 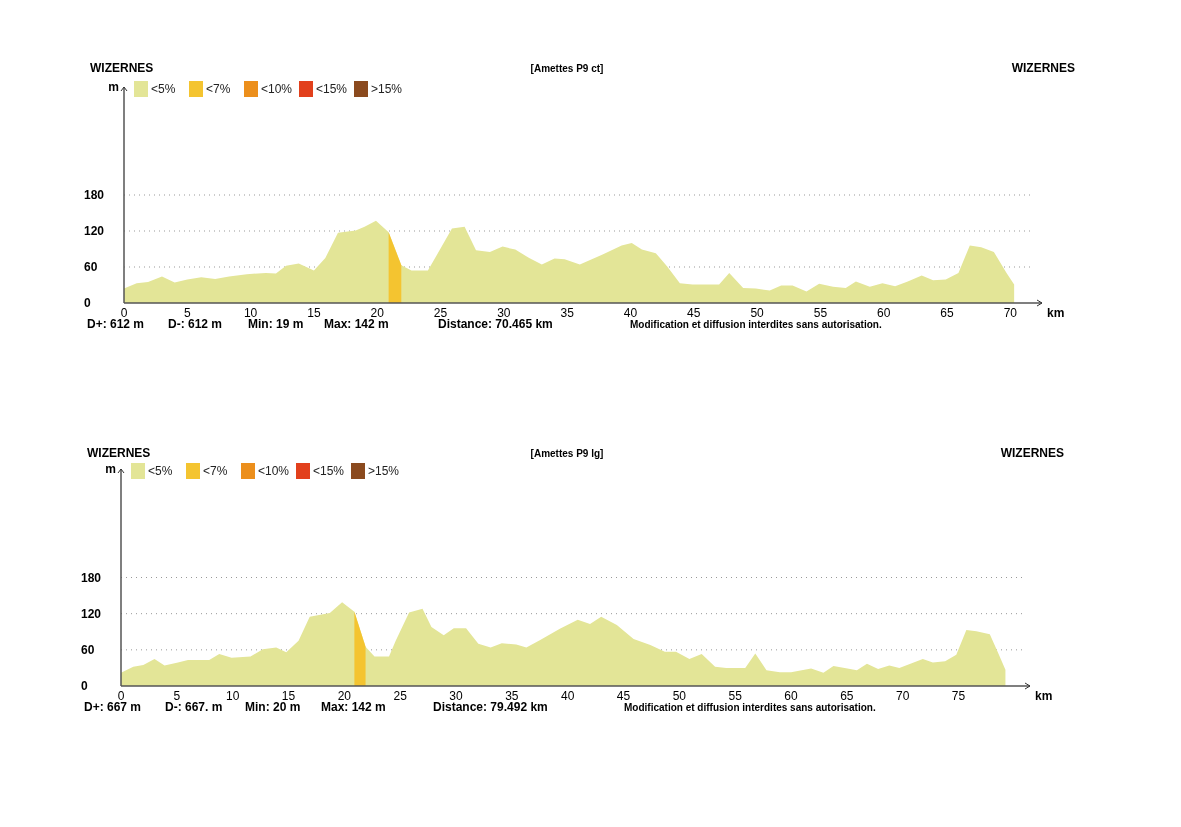 What do you see at coordinates (958, 696) in the screenshot?
I see `x-tick-label: 75` at bounding box center [958, 696].